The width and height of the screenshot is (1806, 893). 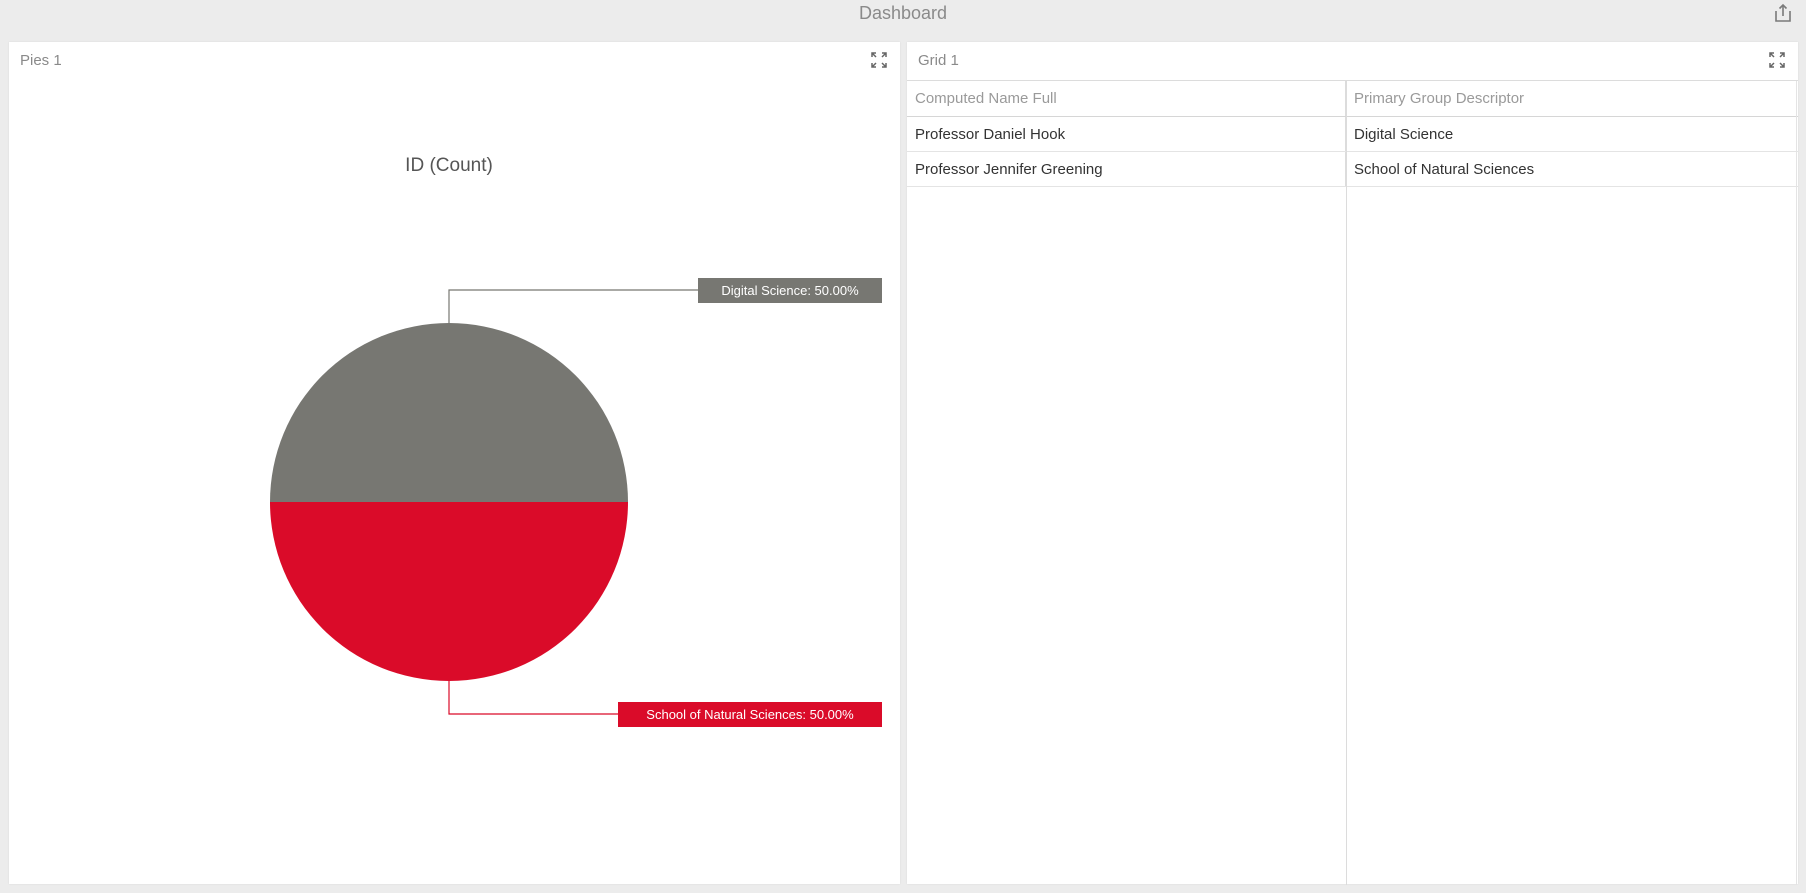 I want to click on export-button, so click(x=1783, y=13).